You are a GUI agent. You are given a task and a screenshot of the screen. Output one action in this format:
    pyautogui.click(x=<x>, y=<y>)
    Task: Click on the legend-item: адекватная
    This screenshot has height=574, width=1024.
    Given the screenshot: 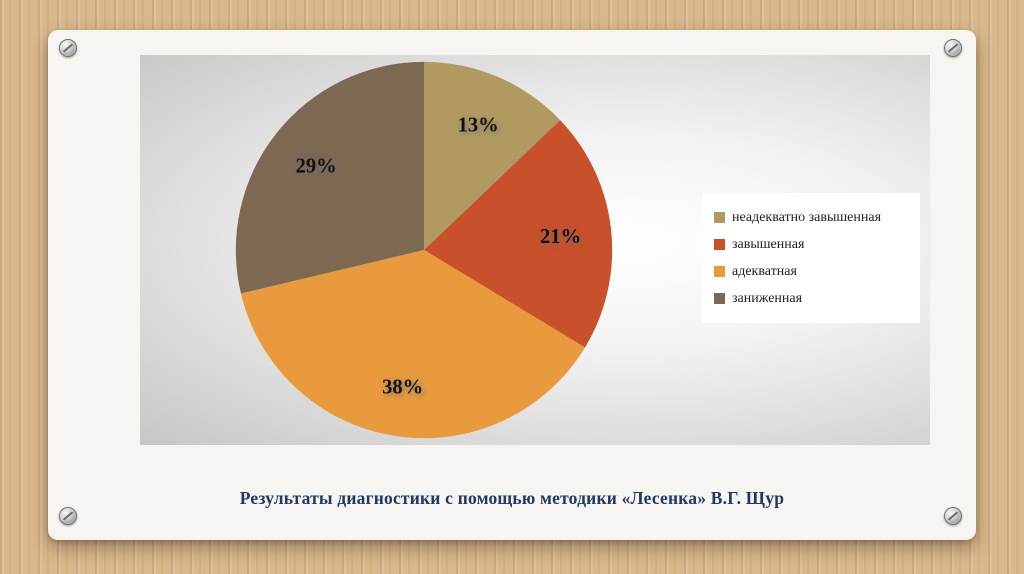 What is the action you would take?
    pyautogui.click(x=811, y=271)
    